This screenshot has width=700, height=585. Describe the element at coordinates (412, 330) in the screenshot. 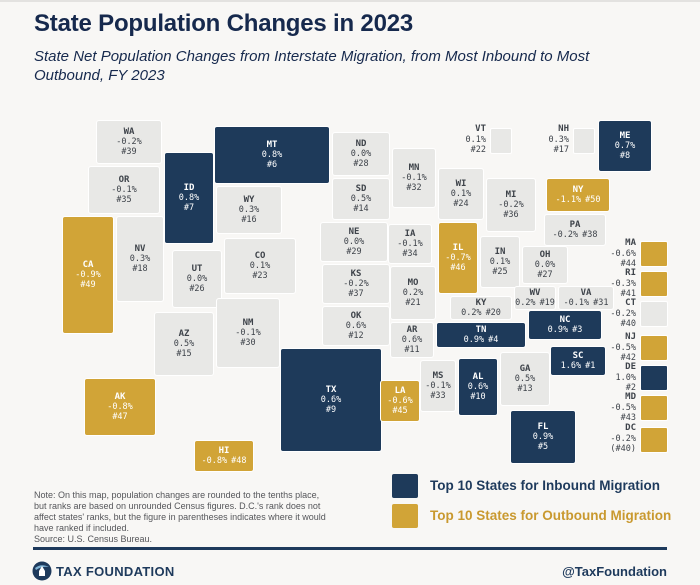

I see `state-abbr: AR` at that location.